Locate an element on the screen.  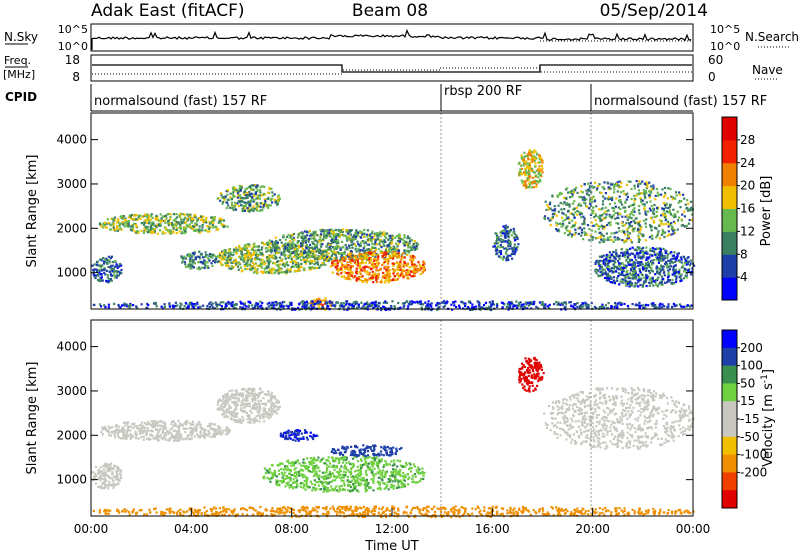
data-cell-2093 is located at coordinates (276, 245).